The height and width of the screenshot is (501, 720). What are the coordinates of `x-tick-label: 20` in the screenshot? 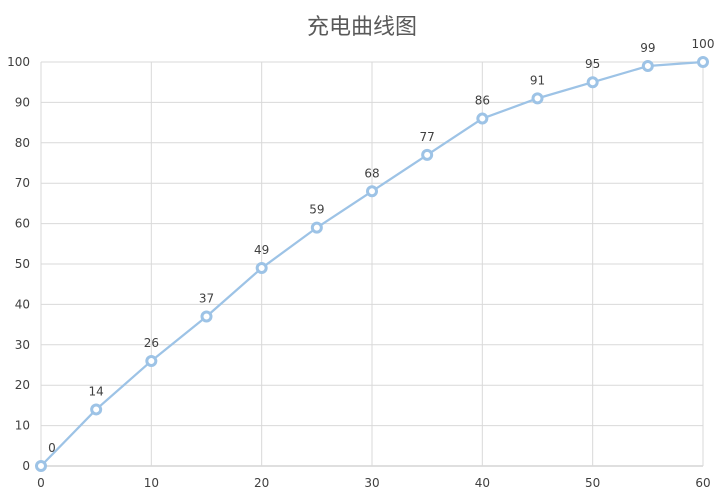 It's located at (261, 483).